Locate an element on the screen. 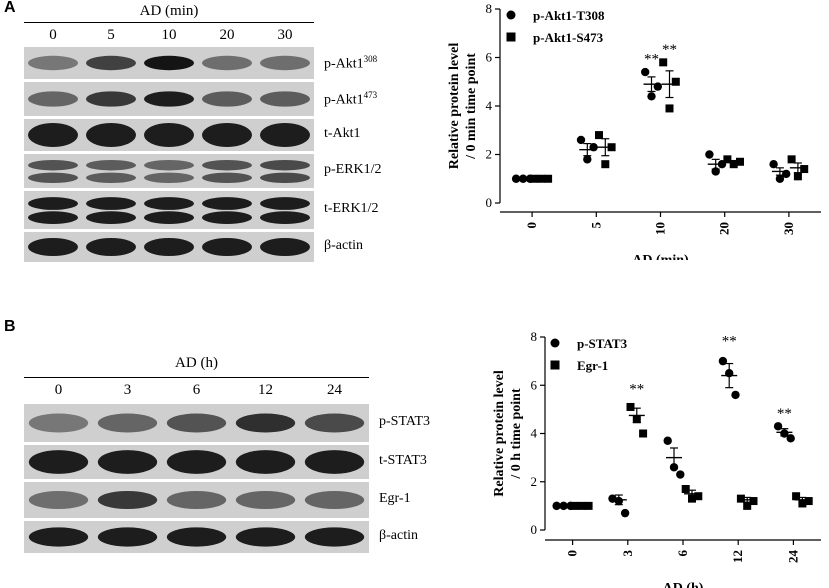 The width and height of the screenshot is (829, 588). x-tick-label: 12 is located at coordinates (737, 556).